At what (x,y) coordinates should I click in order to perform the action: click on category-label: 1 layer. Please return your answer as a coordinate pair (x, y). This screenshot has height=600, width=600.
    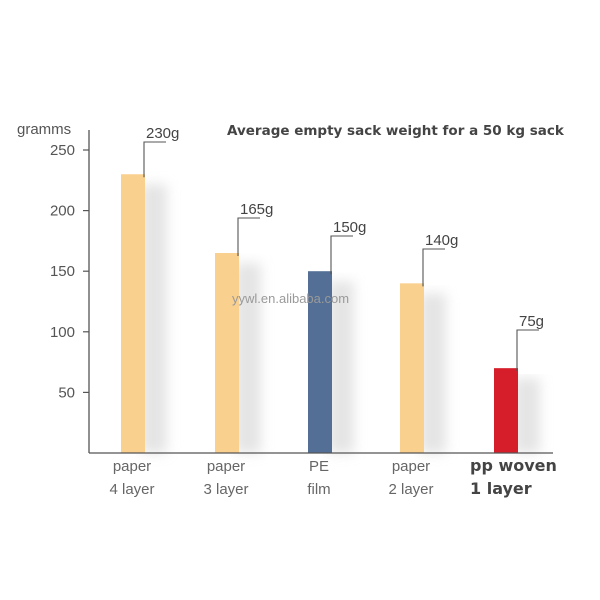
    Looking at the image, I should click on (501, 488).